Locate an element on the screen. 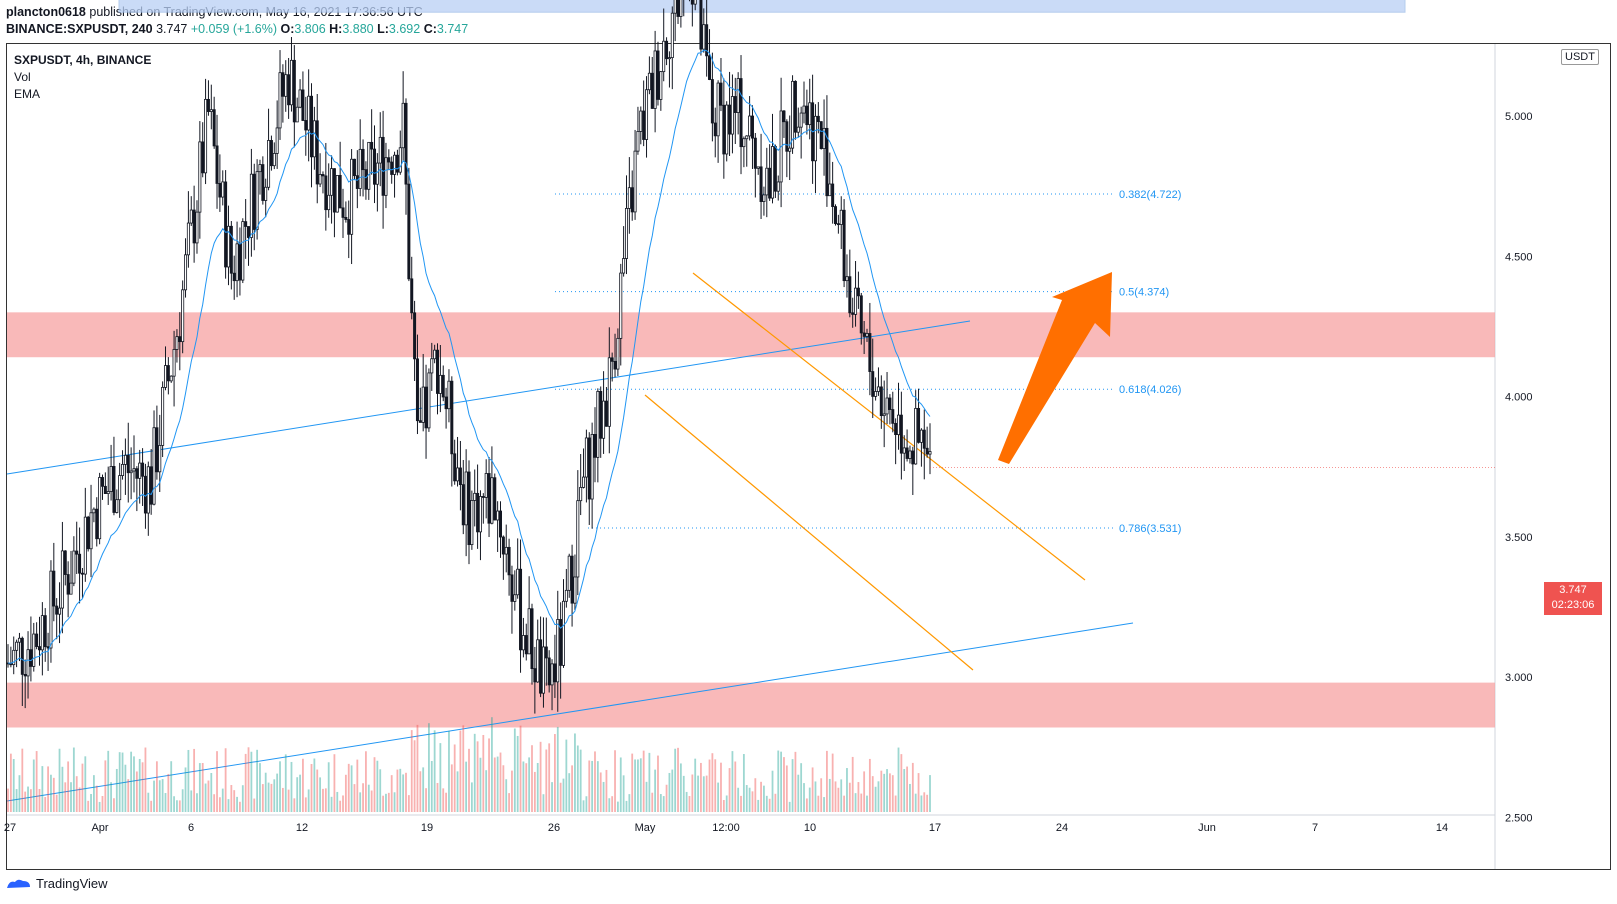  author: plancton0618 is located at coordinates (46, 12).